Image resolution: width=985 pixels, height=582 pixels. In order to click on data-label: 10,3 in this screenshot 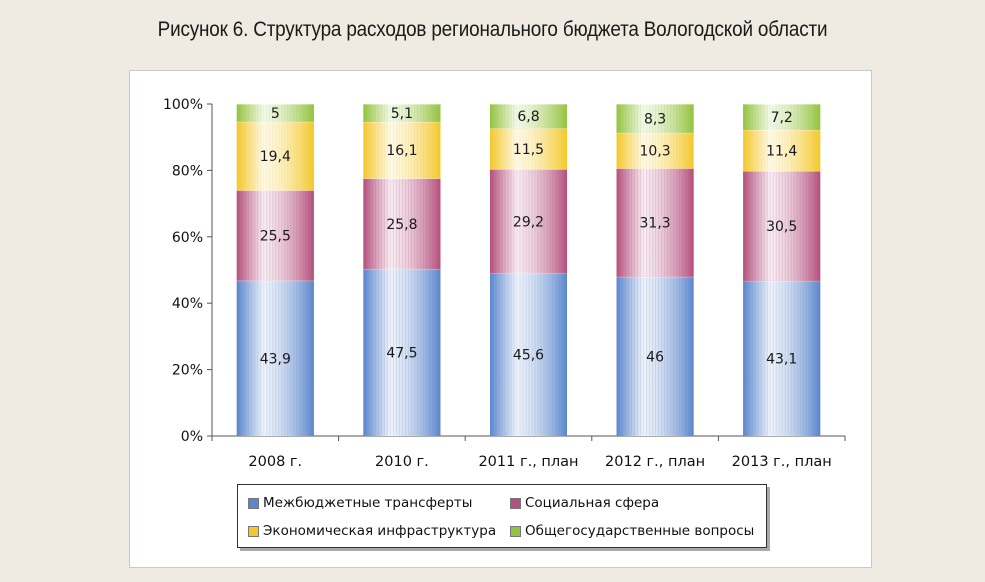, I will do `click(655, 152)`.